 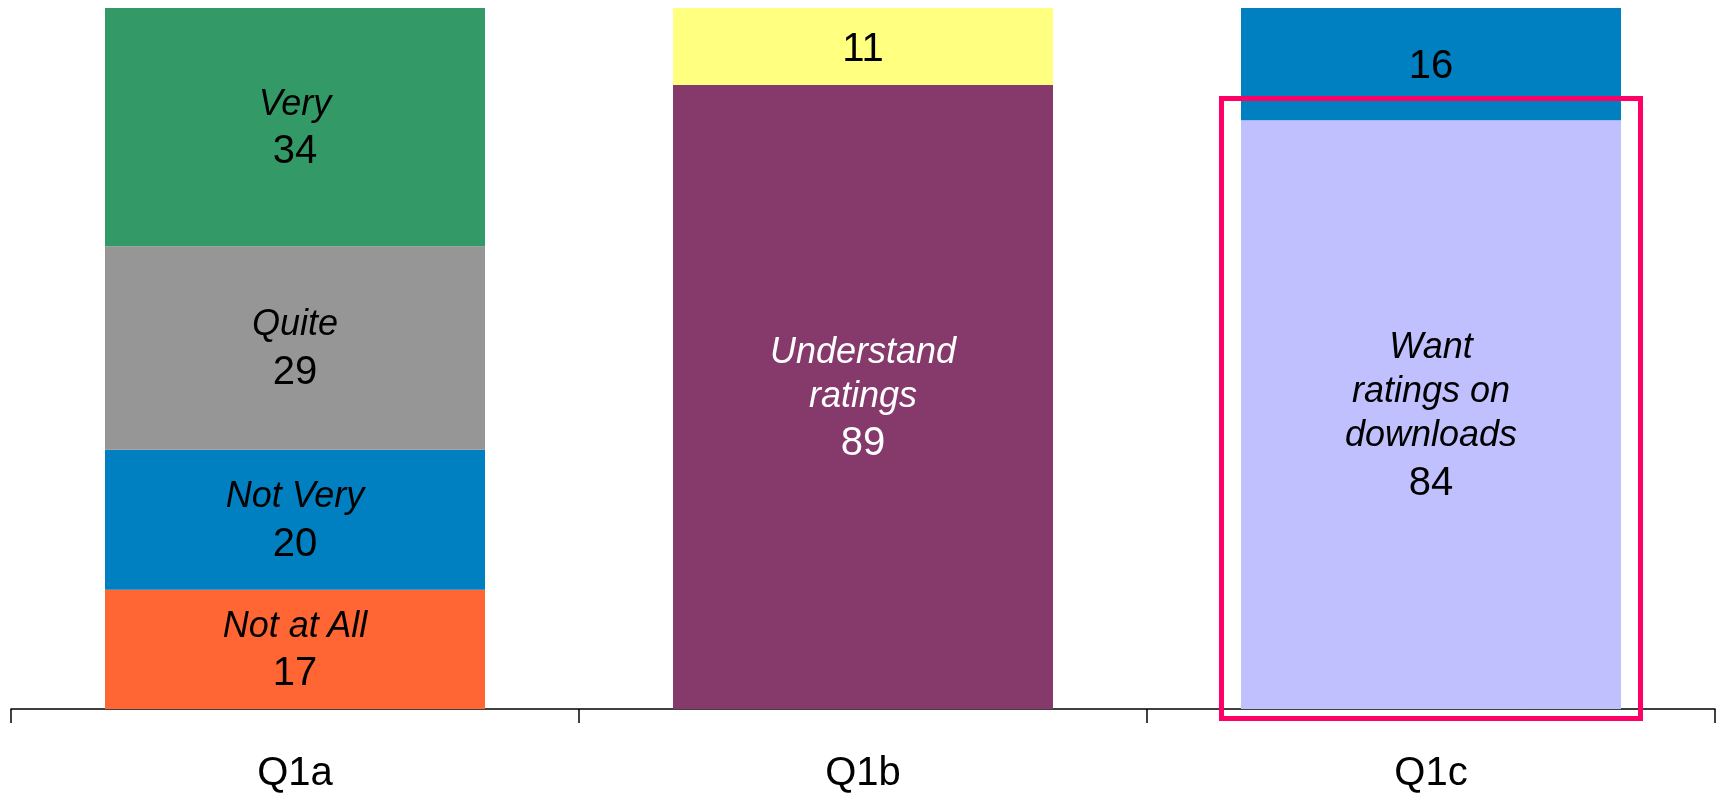 What do you see at coordinates (295, 671) in the screenshot?
I see `data-label: 17` at bounding box center [295, 671].